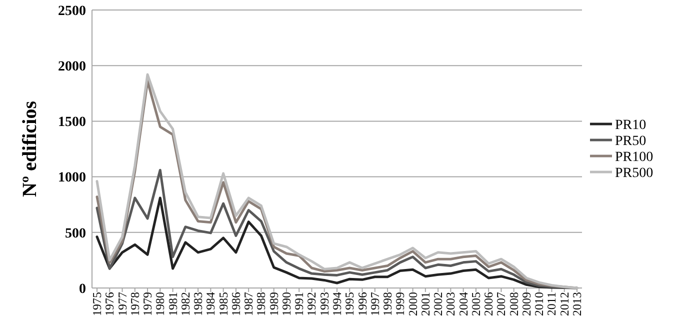  Describe the element at coordinates (299, 304) in the screenshot. I see `x-tick-label: 1991` at that location.